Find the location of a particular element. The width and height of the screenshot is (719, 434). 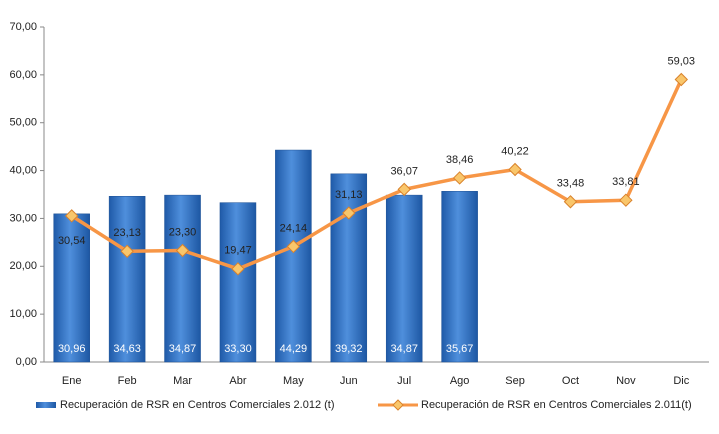

bar-label: 34,63 is located at coordinates (127, 349).